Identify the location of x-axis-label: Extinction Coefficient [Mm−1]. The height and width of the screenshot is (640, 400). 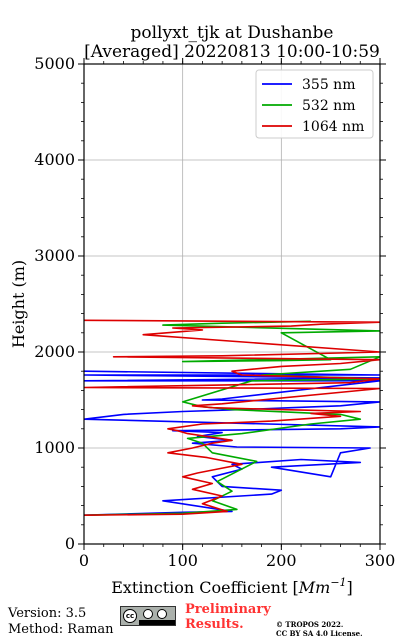
(232, 586).